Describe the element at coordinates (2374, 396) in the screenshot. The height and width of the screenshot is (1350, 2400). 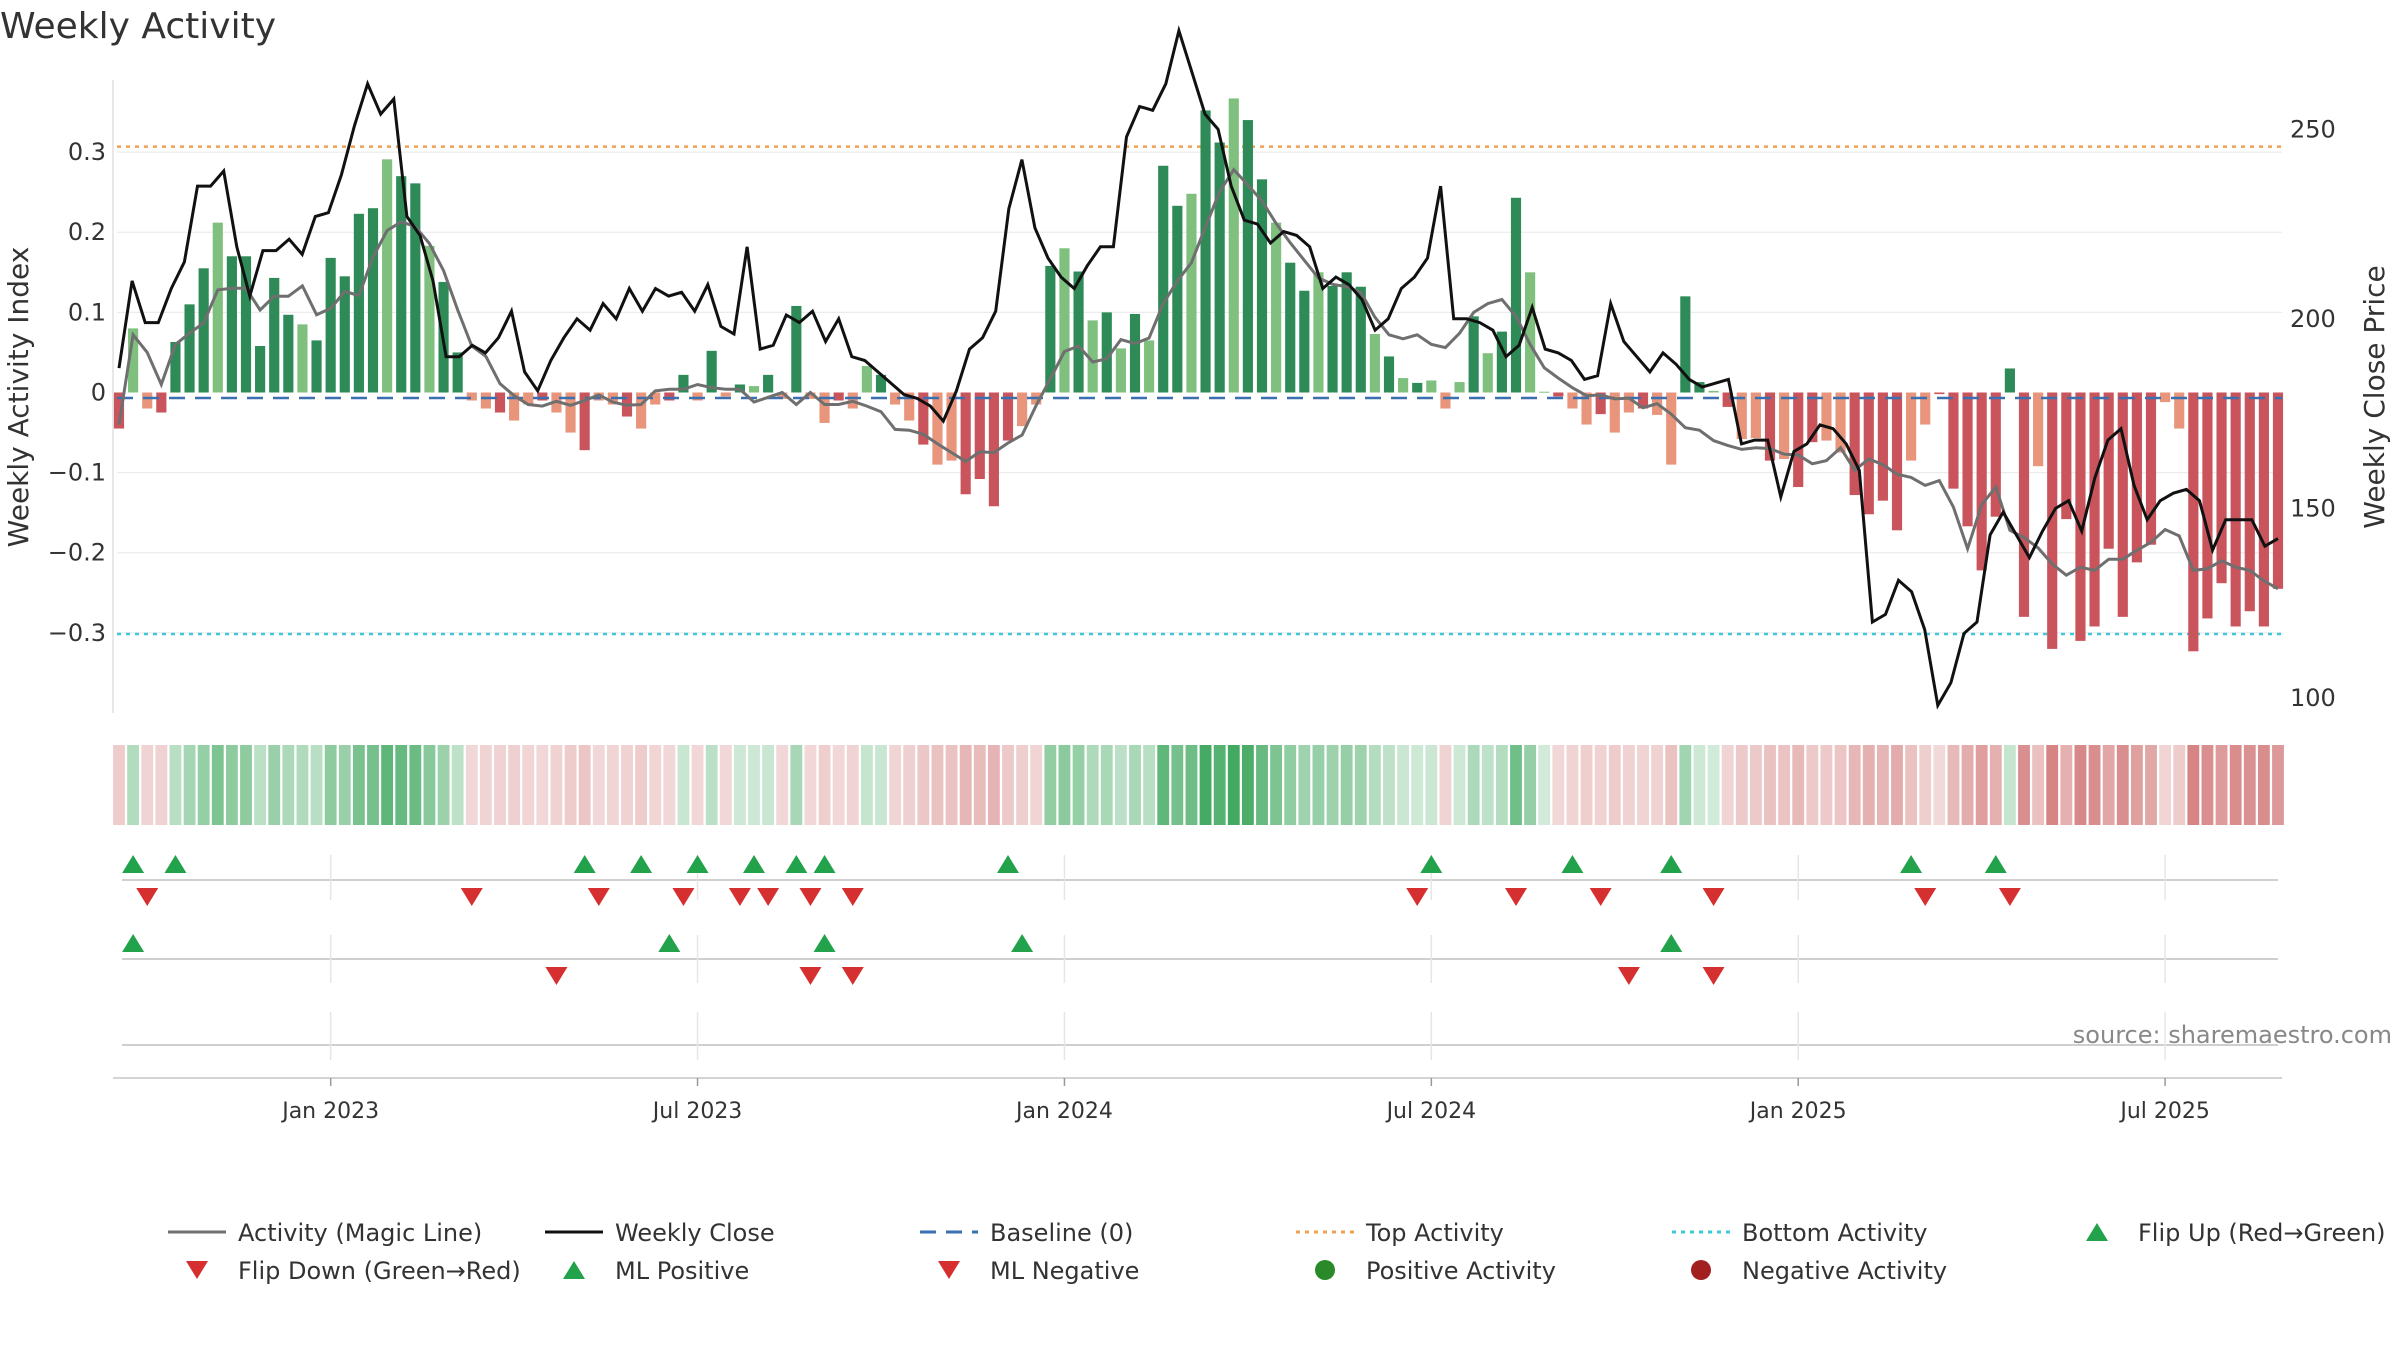
I see `right-axis-label: Weekly Close Price` at that location.